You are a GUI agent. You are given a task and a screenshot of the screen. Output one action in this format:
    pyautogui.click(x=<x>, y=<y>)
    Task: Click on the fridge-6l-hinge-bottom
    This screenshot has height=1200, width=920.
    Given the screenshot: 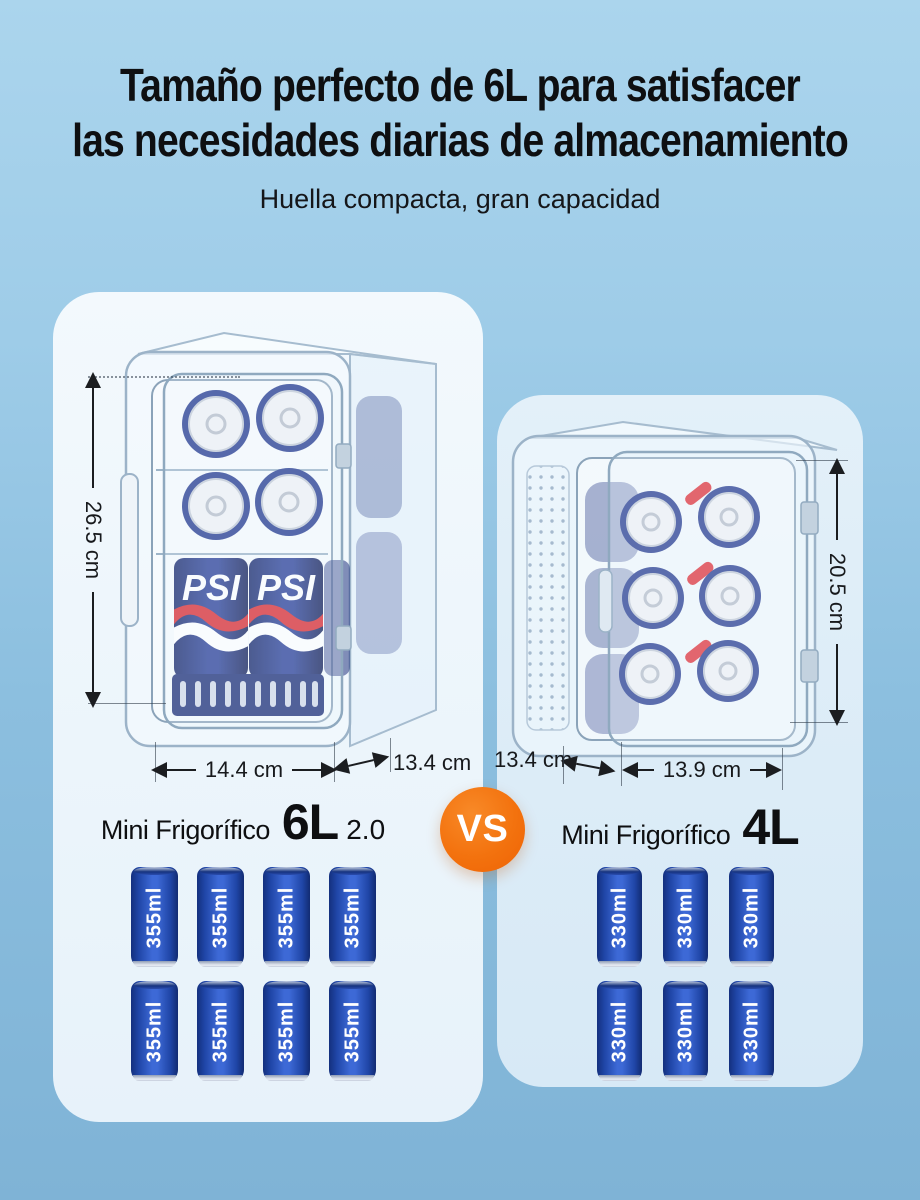 What is the action you would take?
    pyautogui.click(x=343, y=638)
    